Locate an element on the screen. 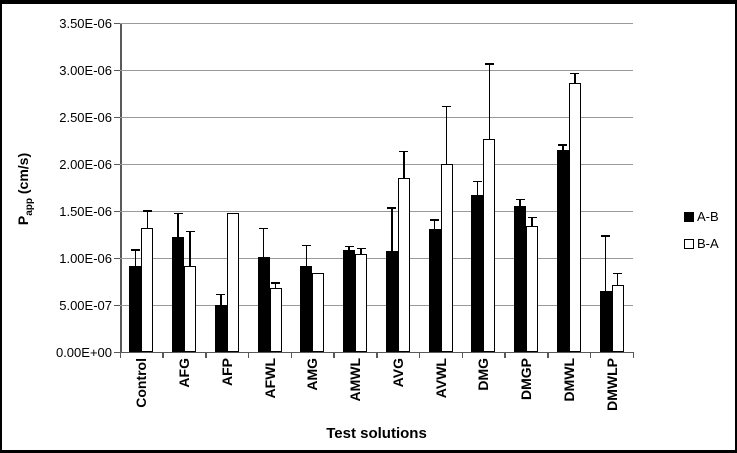 The width and height of the screenshot is (737, 453). bar-B-A-AMG is located at coordinates (318, 312).